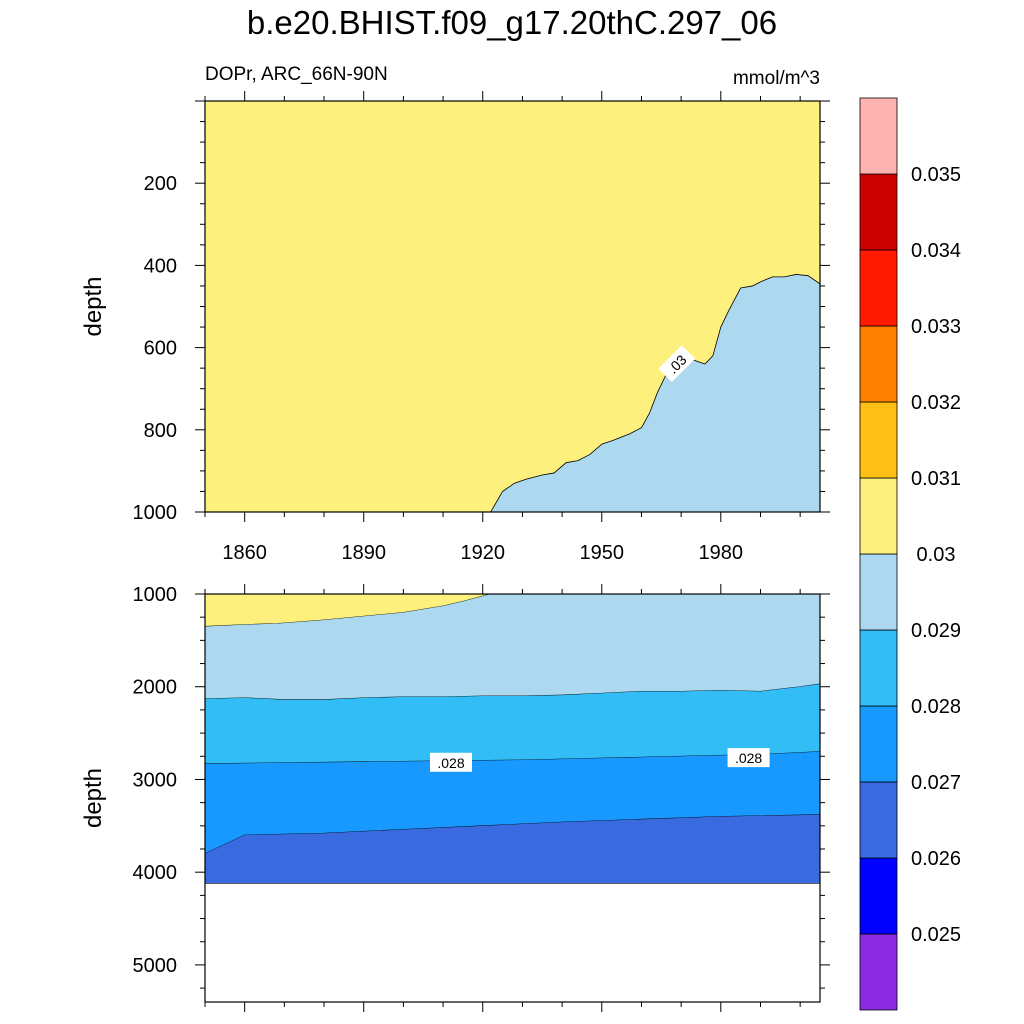  Describe the element at coordinates (936, 631) in the screenshot. I see `colorbar-label: 0.029` at that location.